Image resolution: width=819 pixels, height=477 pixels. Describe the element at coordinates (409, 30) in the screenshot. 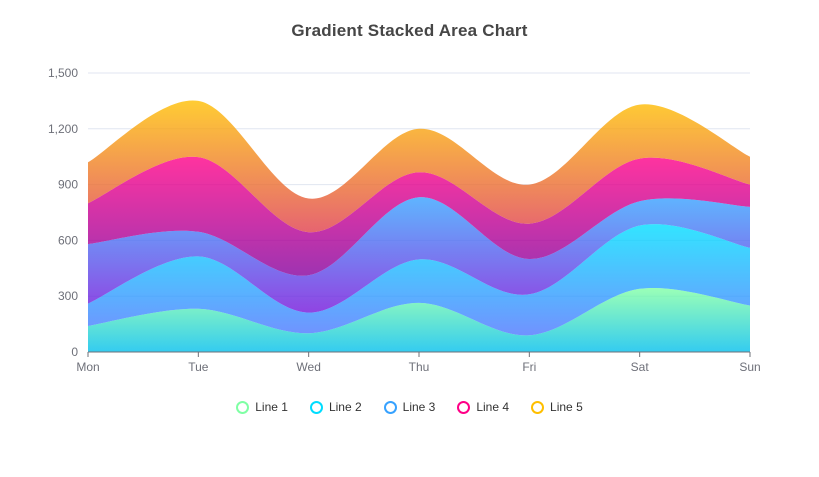

I see `chart-title: Gradient Stacked Area Chart` at that location.